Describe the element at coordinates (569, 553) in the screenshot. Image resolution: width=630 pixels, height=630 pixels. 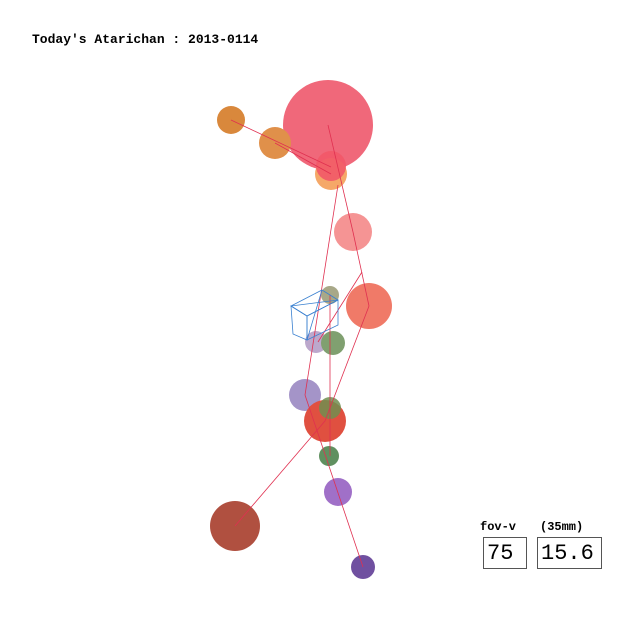
I see `lens-input: 15.6` at that location.